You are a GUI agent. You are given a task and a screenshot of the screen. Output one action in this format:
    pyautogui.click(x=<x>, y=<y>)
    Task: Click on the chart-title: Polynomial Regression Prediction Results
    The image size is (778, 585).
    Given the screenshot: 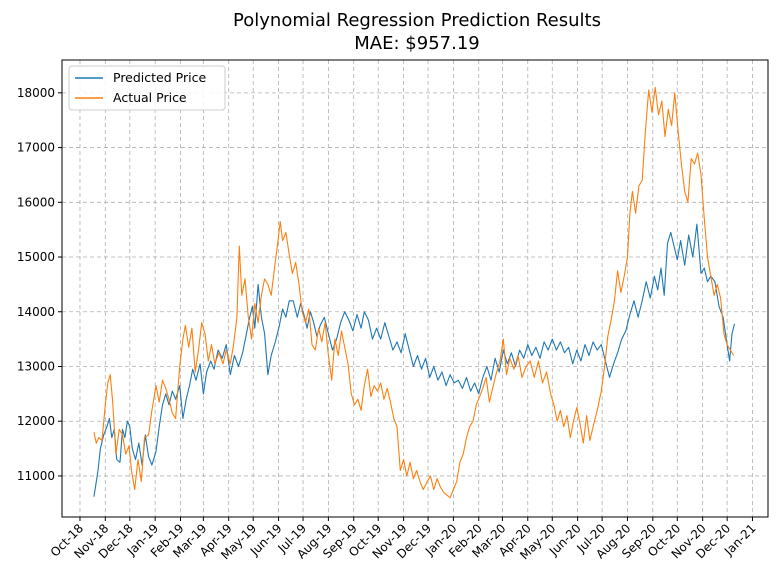 What is the action you would take?
    pyautogui.click(x=417, y=20)
    